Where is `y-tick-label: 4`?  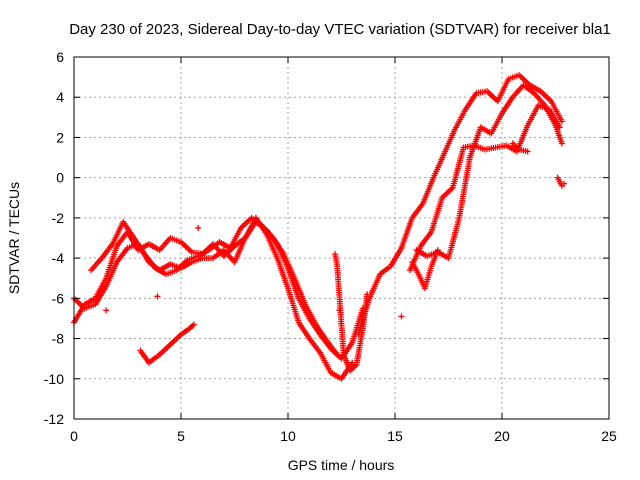 y-tick-label: 4 is located at coordinates (60, 97).